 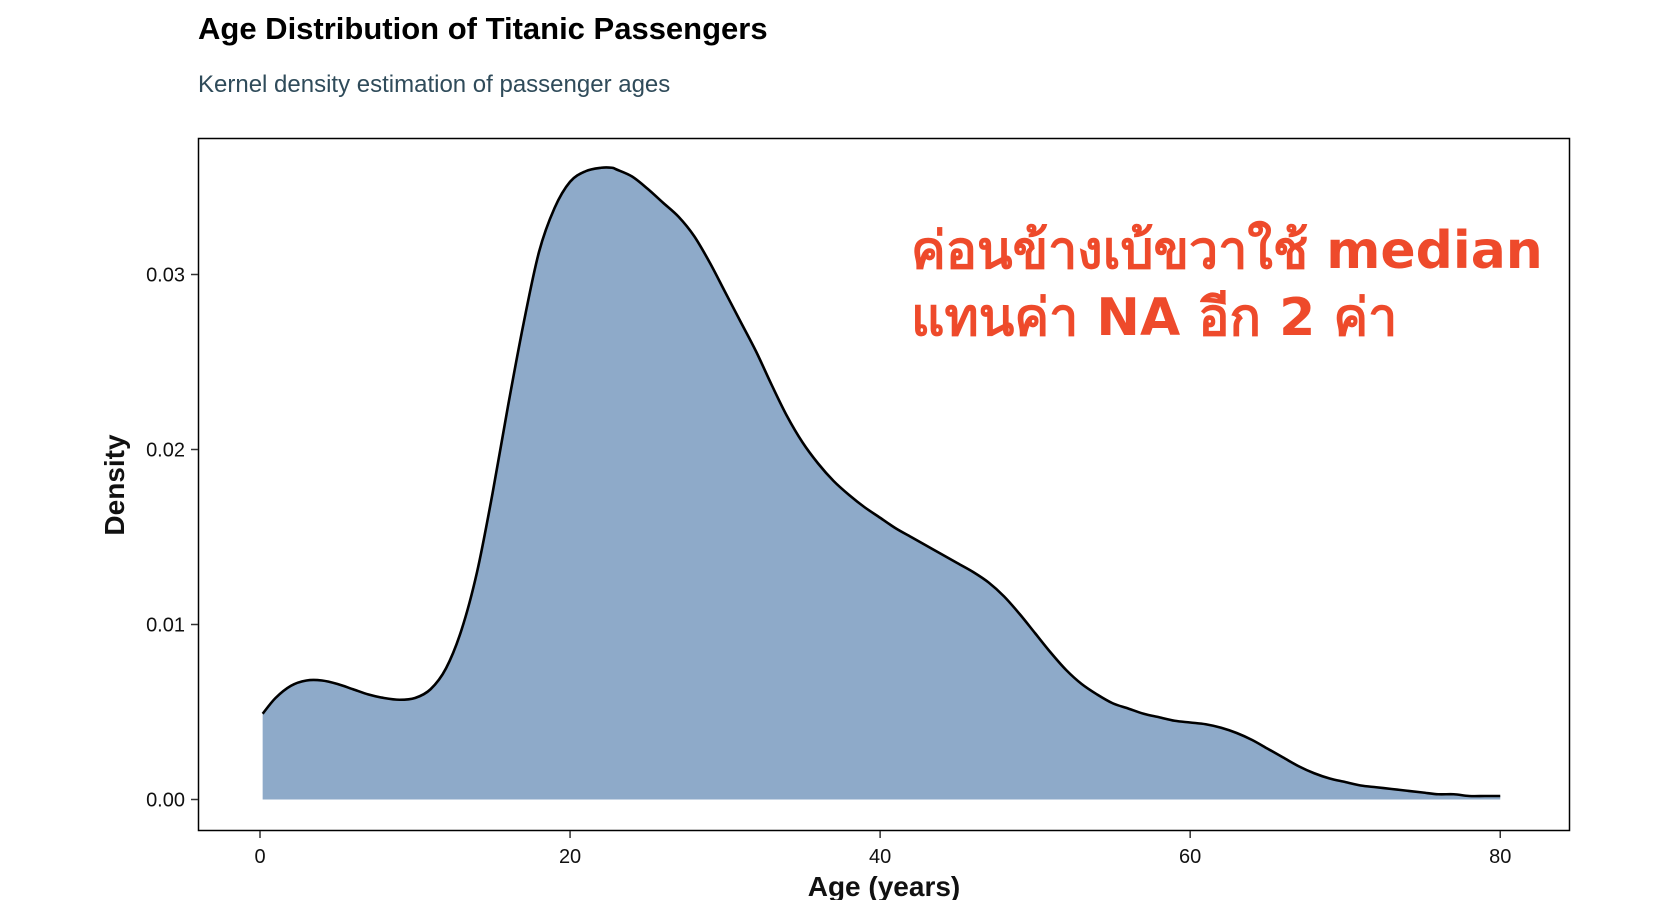 What do you see at coordinates (1154, 318) in the screenshot?
I see `annotation-line-2: แทนค่า NA อีก 2 ค่า` at bounding box center [1154, 318].